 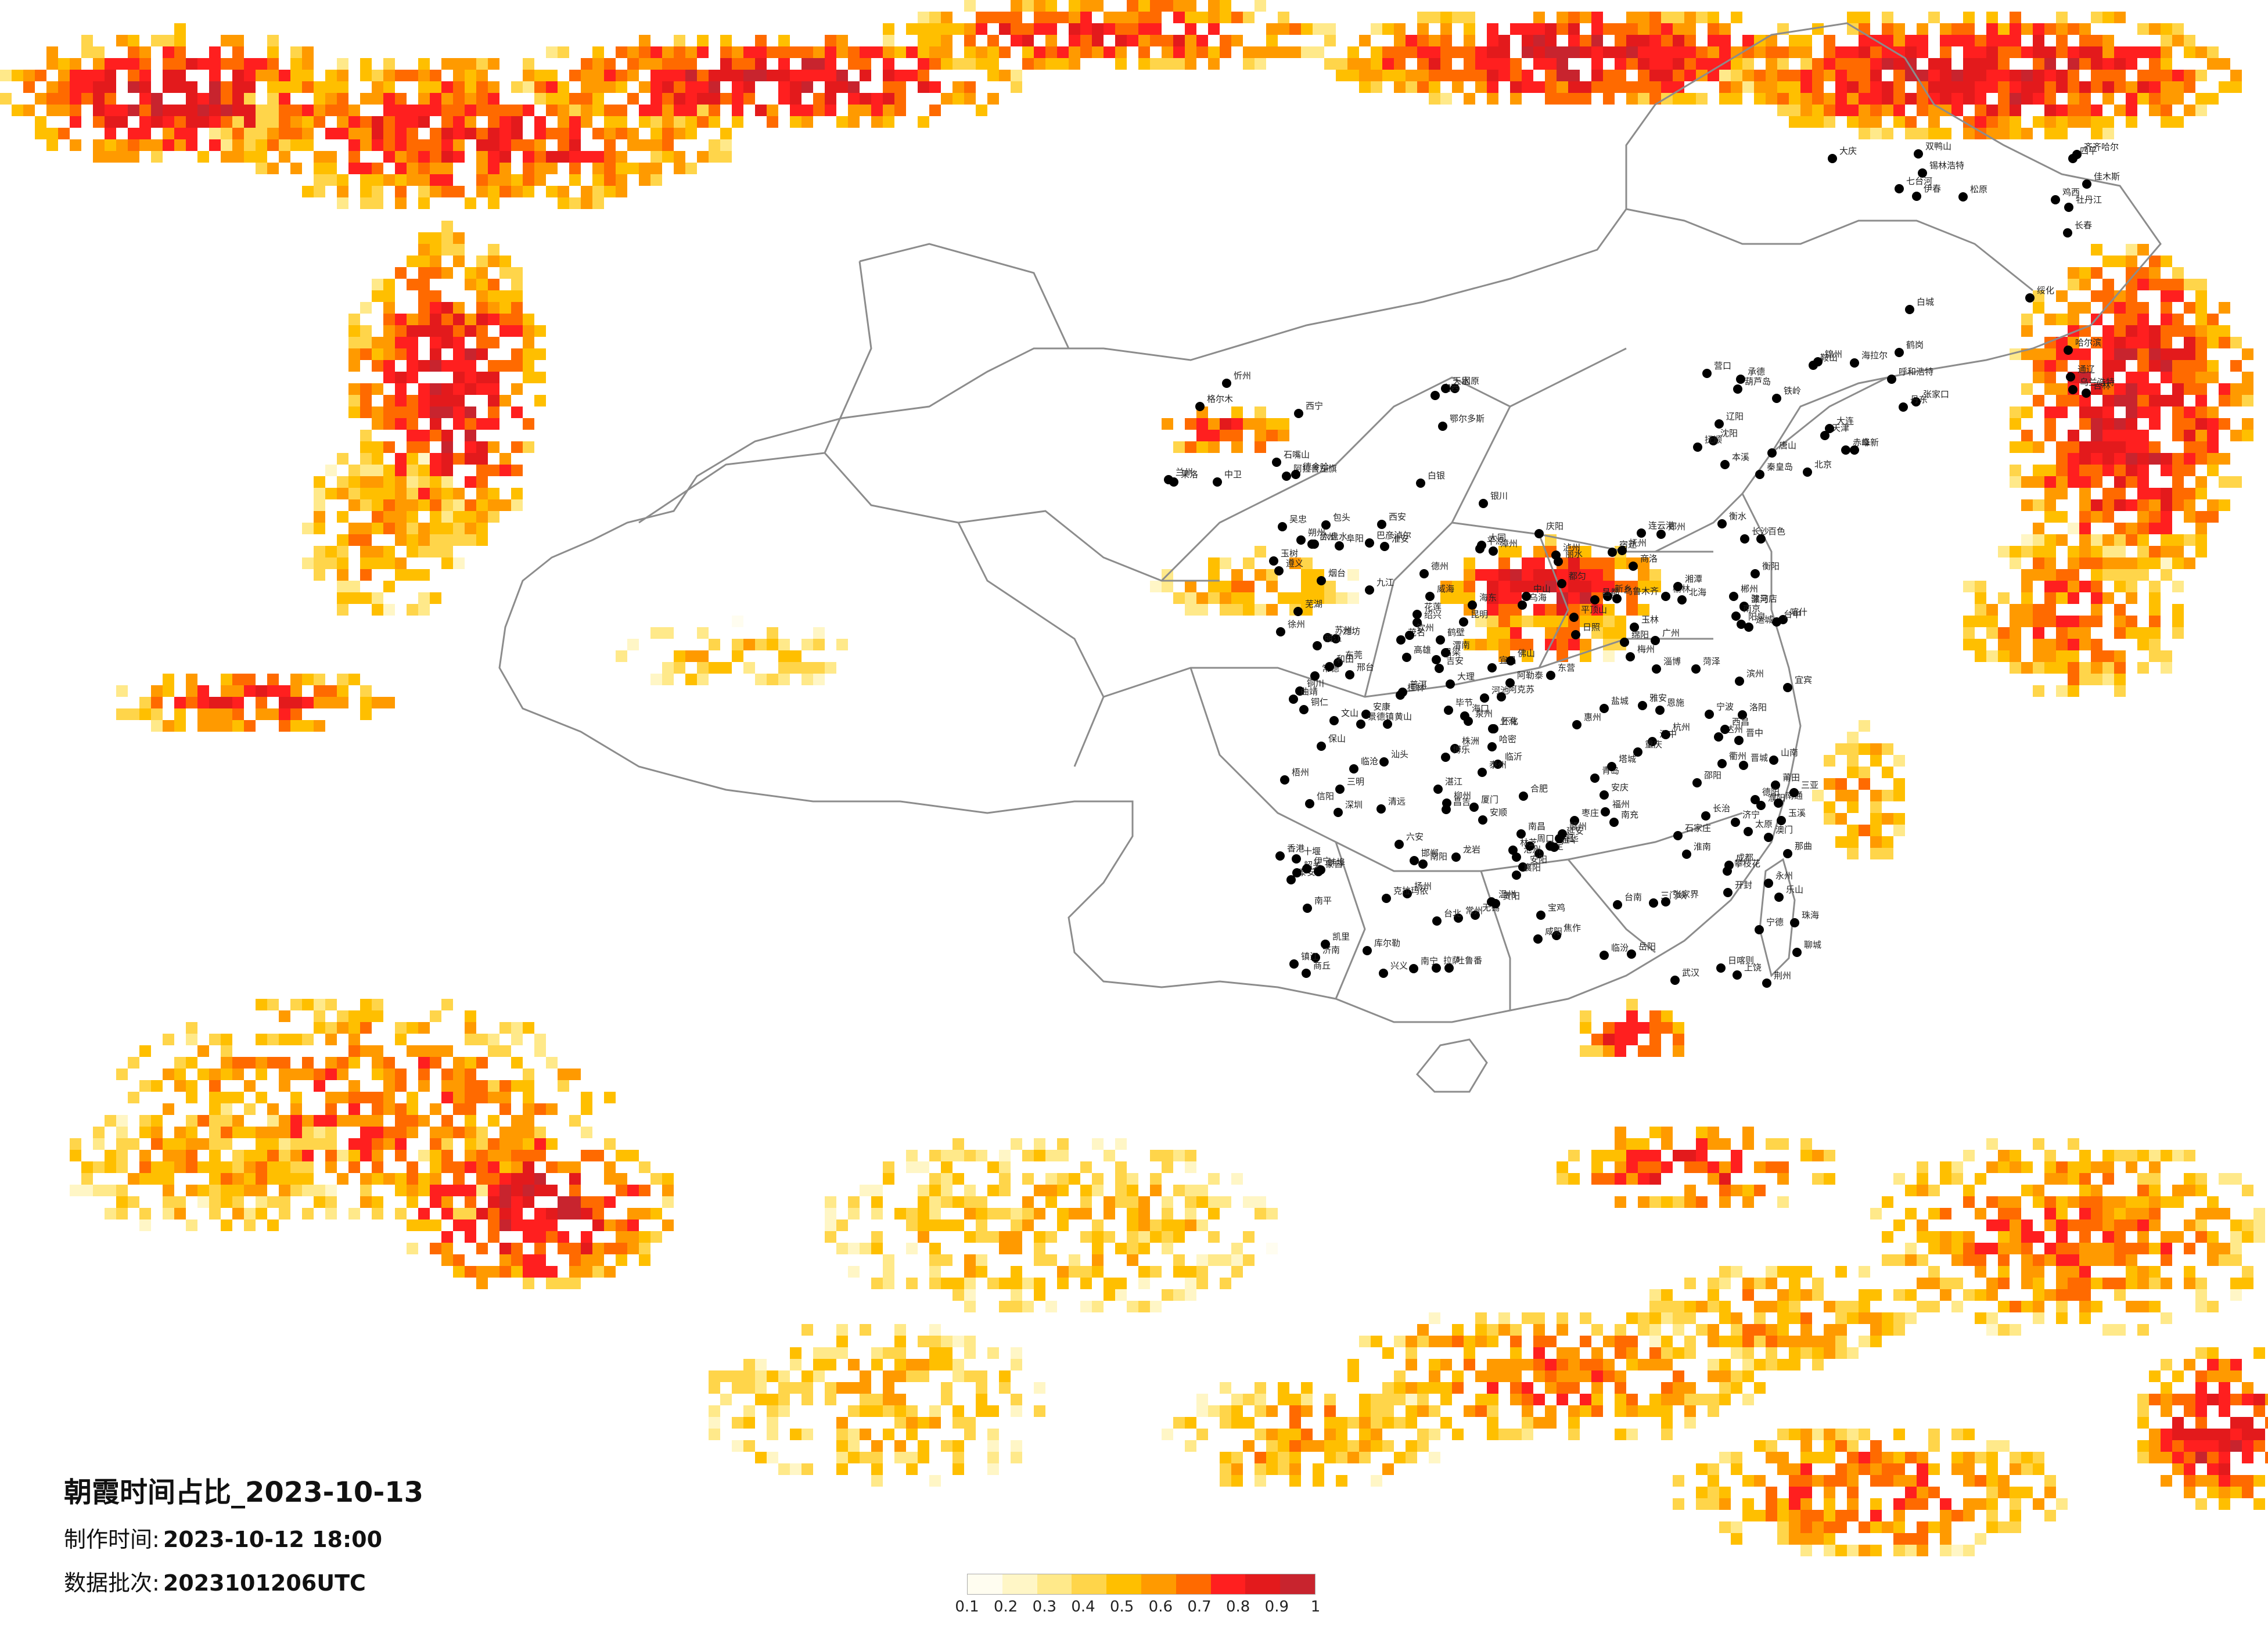 I want to click on city-label: 库尔勒, so click(x=1387, y=943).